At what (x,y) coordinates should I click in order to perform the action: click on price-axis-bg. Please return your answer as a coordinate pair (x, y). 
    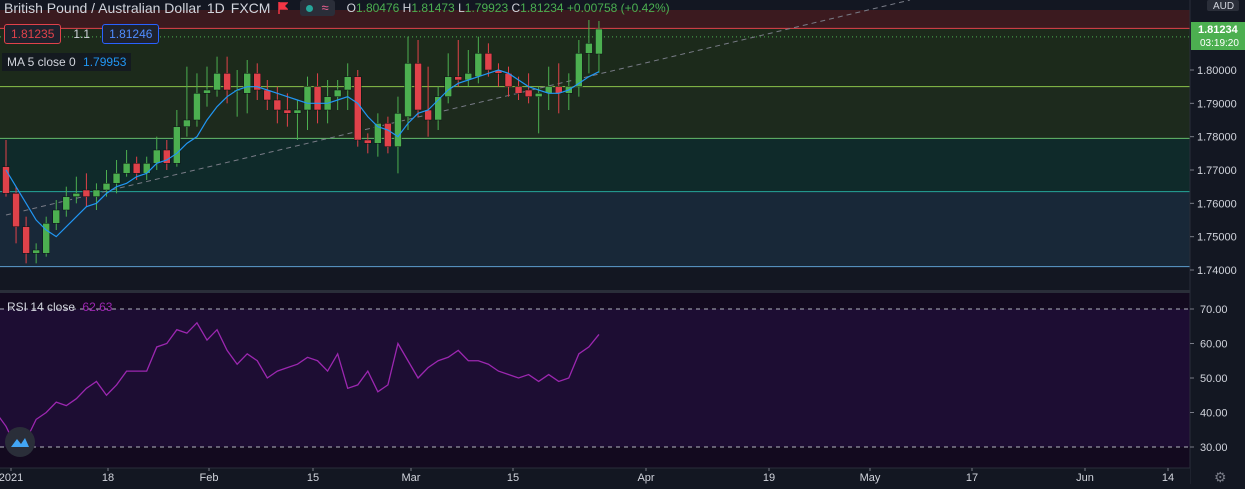
    Looking at the image, I should click on (1217, 242).